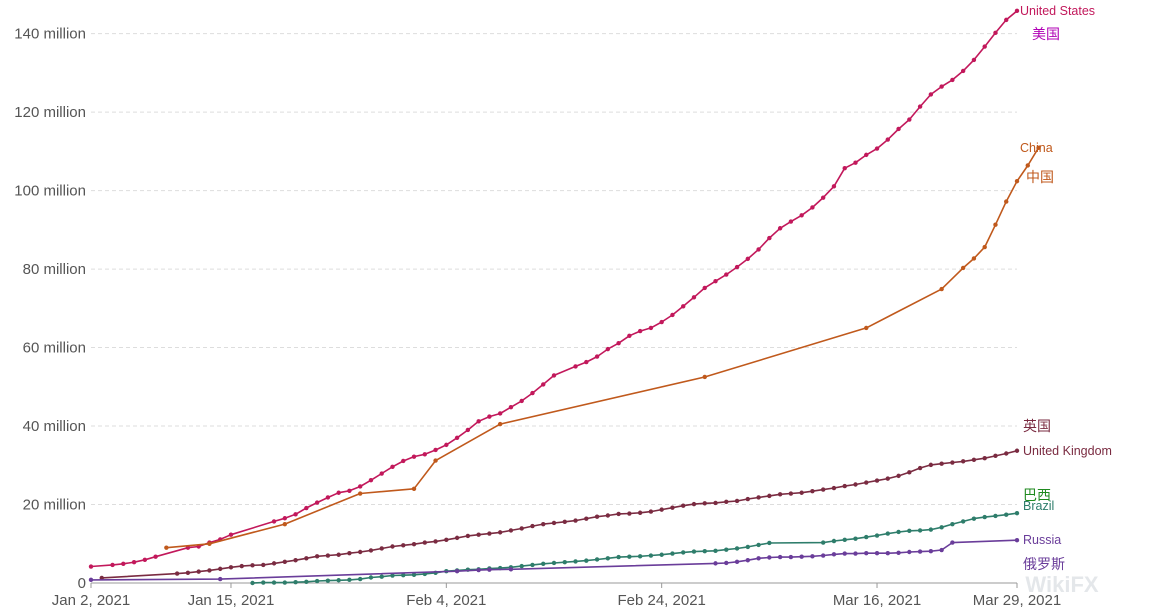 This screenshot has height=614, width=1159. What do you see at coordinates (1037, 496) in the screenshot?
I see `series-label-cn: 巴西` at bounding box center [1037, 496].